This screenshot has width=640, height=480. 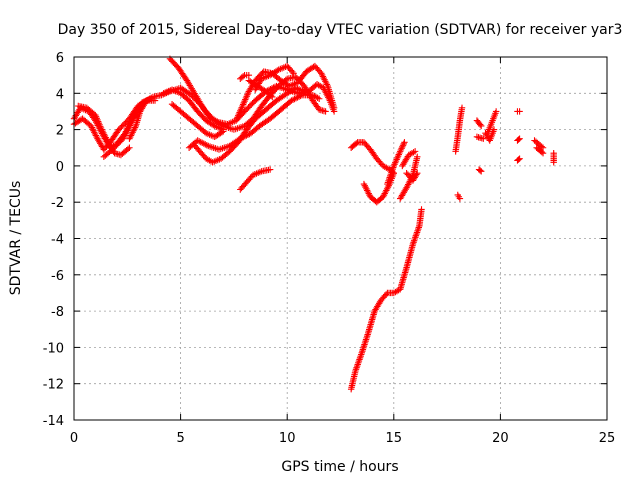 I want to click on y-axis-label: SDTVAR / TECUs, so click(x=16, y=238).